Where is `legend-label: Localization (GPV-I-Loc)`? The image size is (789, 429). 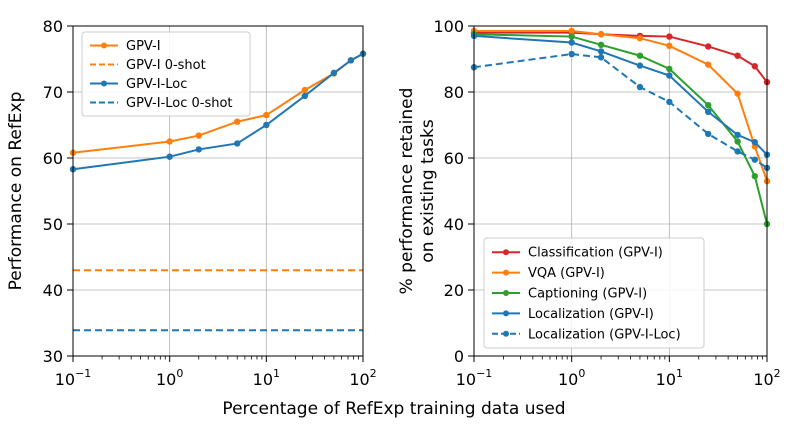
legend-label: Localization (GPV-I-Loc) is located at coordinates (604, 334).